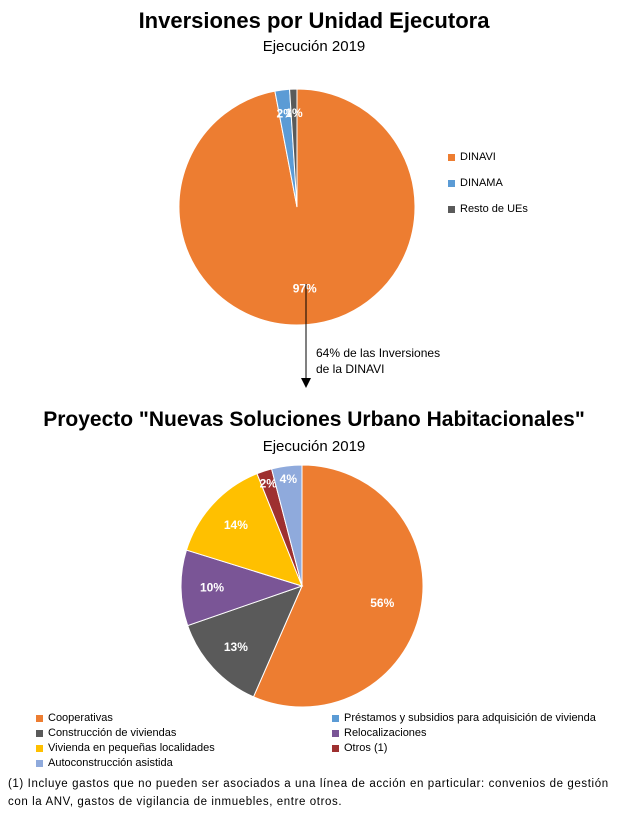 Image resolution: width=628 pixels, height=815 pixels. I want to click on legend-item-dinavi: DINAVI, so click(488, 157).